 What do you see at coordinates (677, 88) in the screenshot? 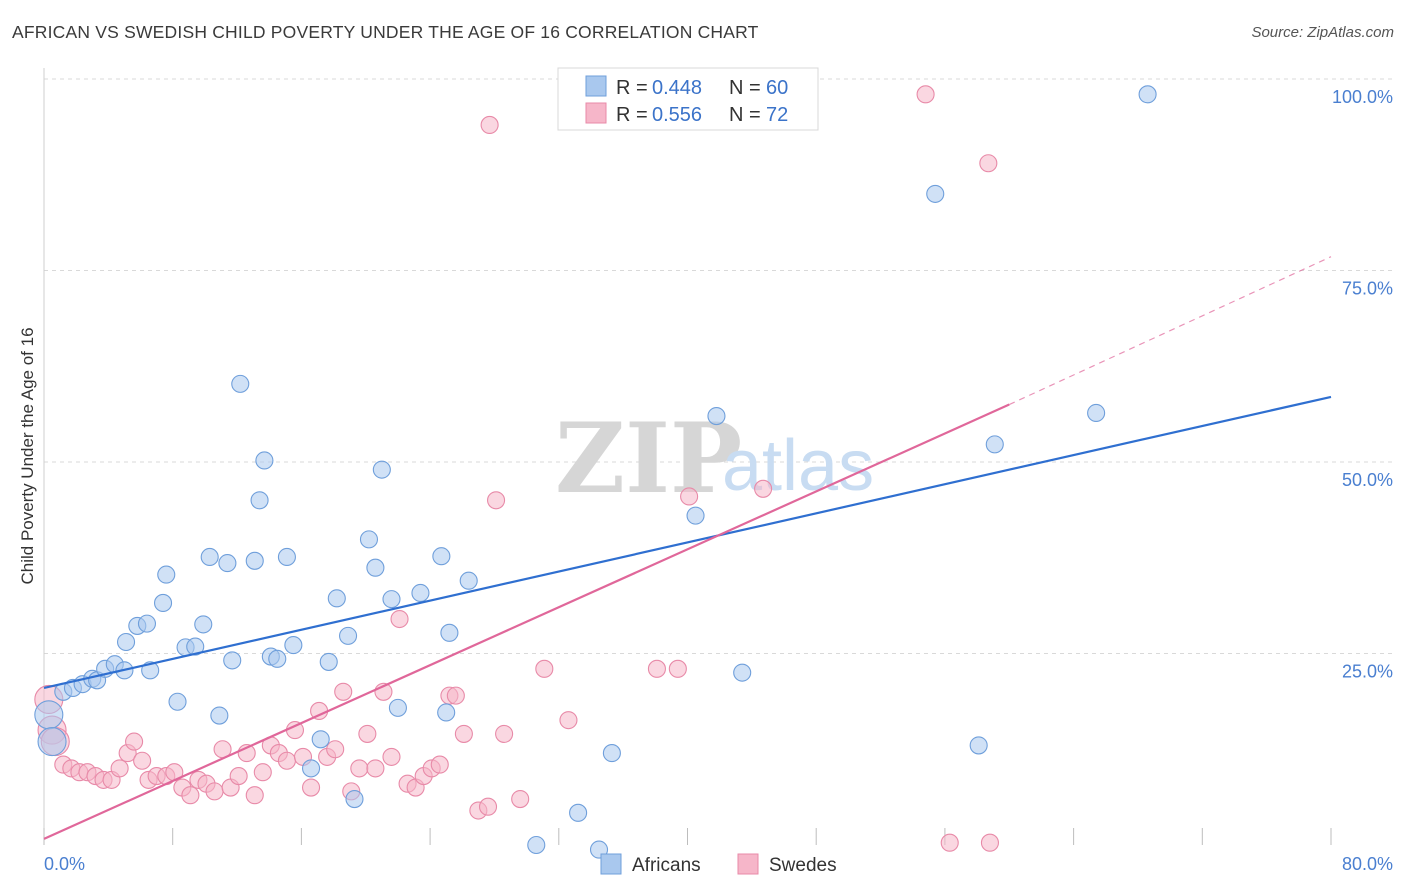
I see `legend-africans-r-value: 0.448` at bounding box center [677, 88].